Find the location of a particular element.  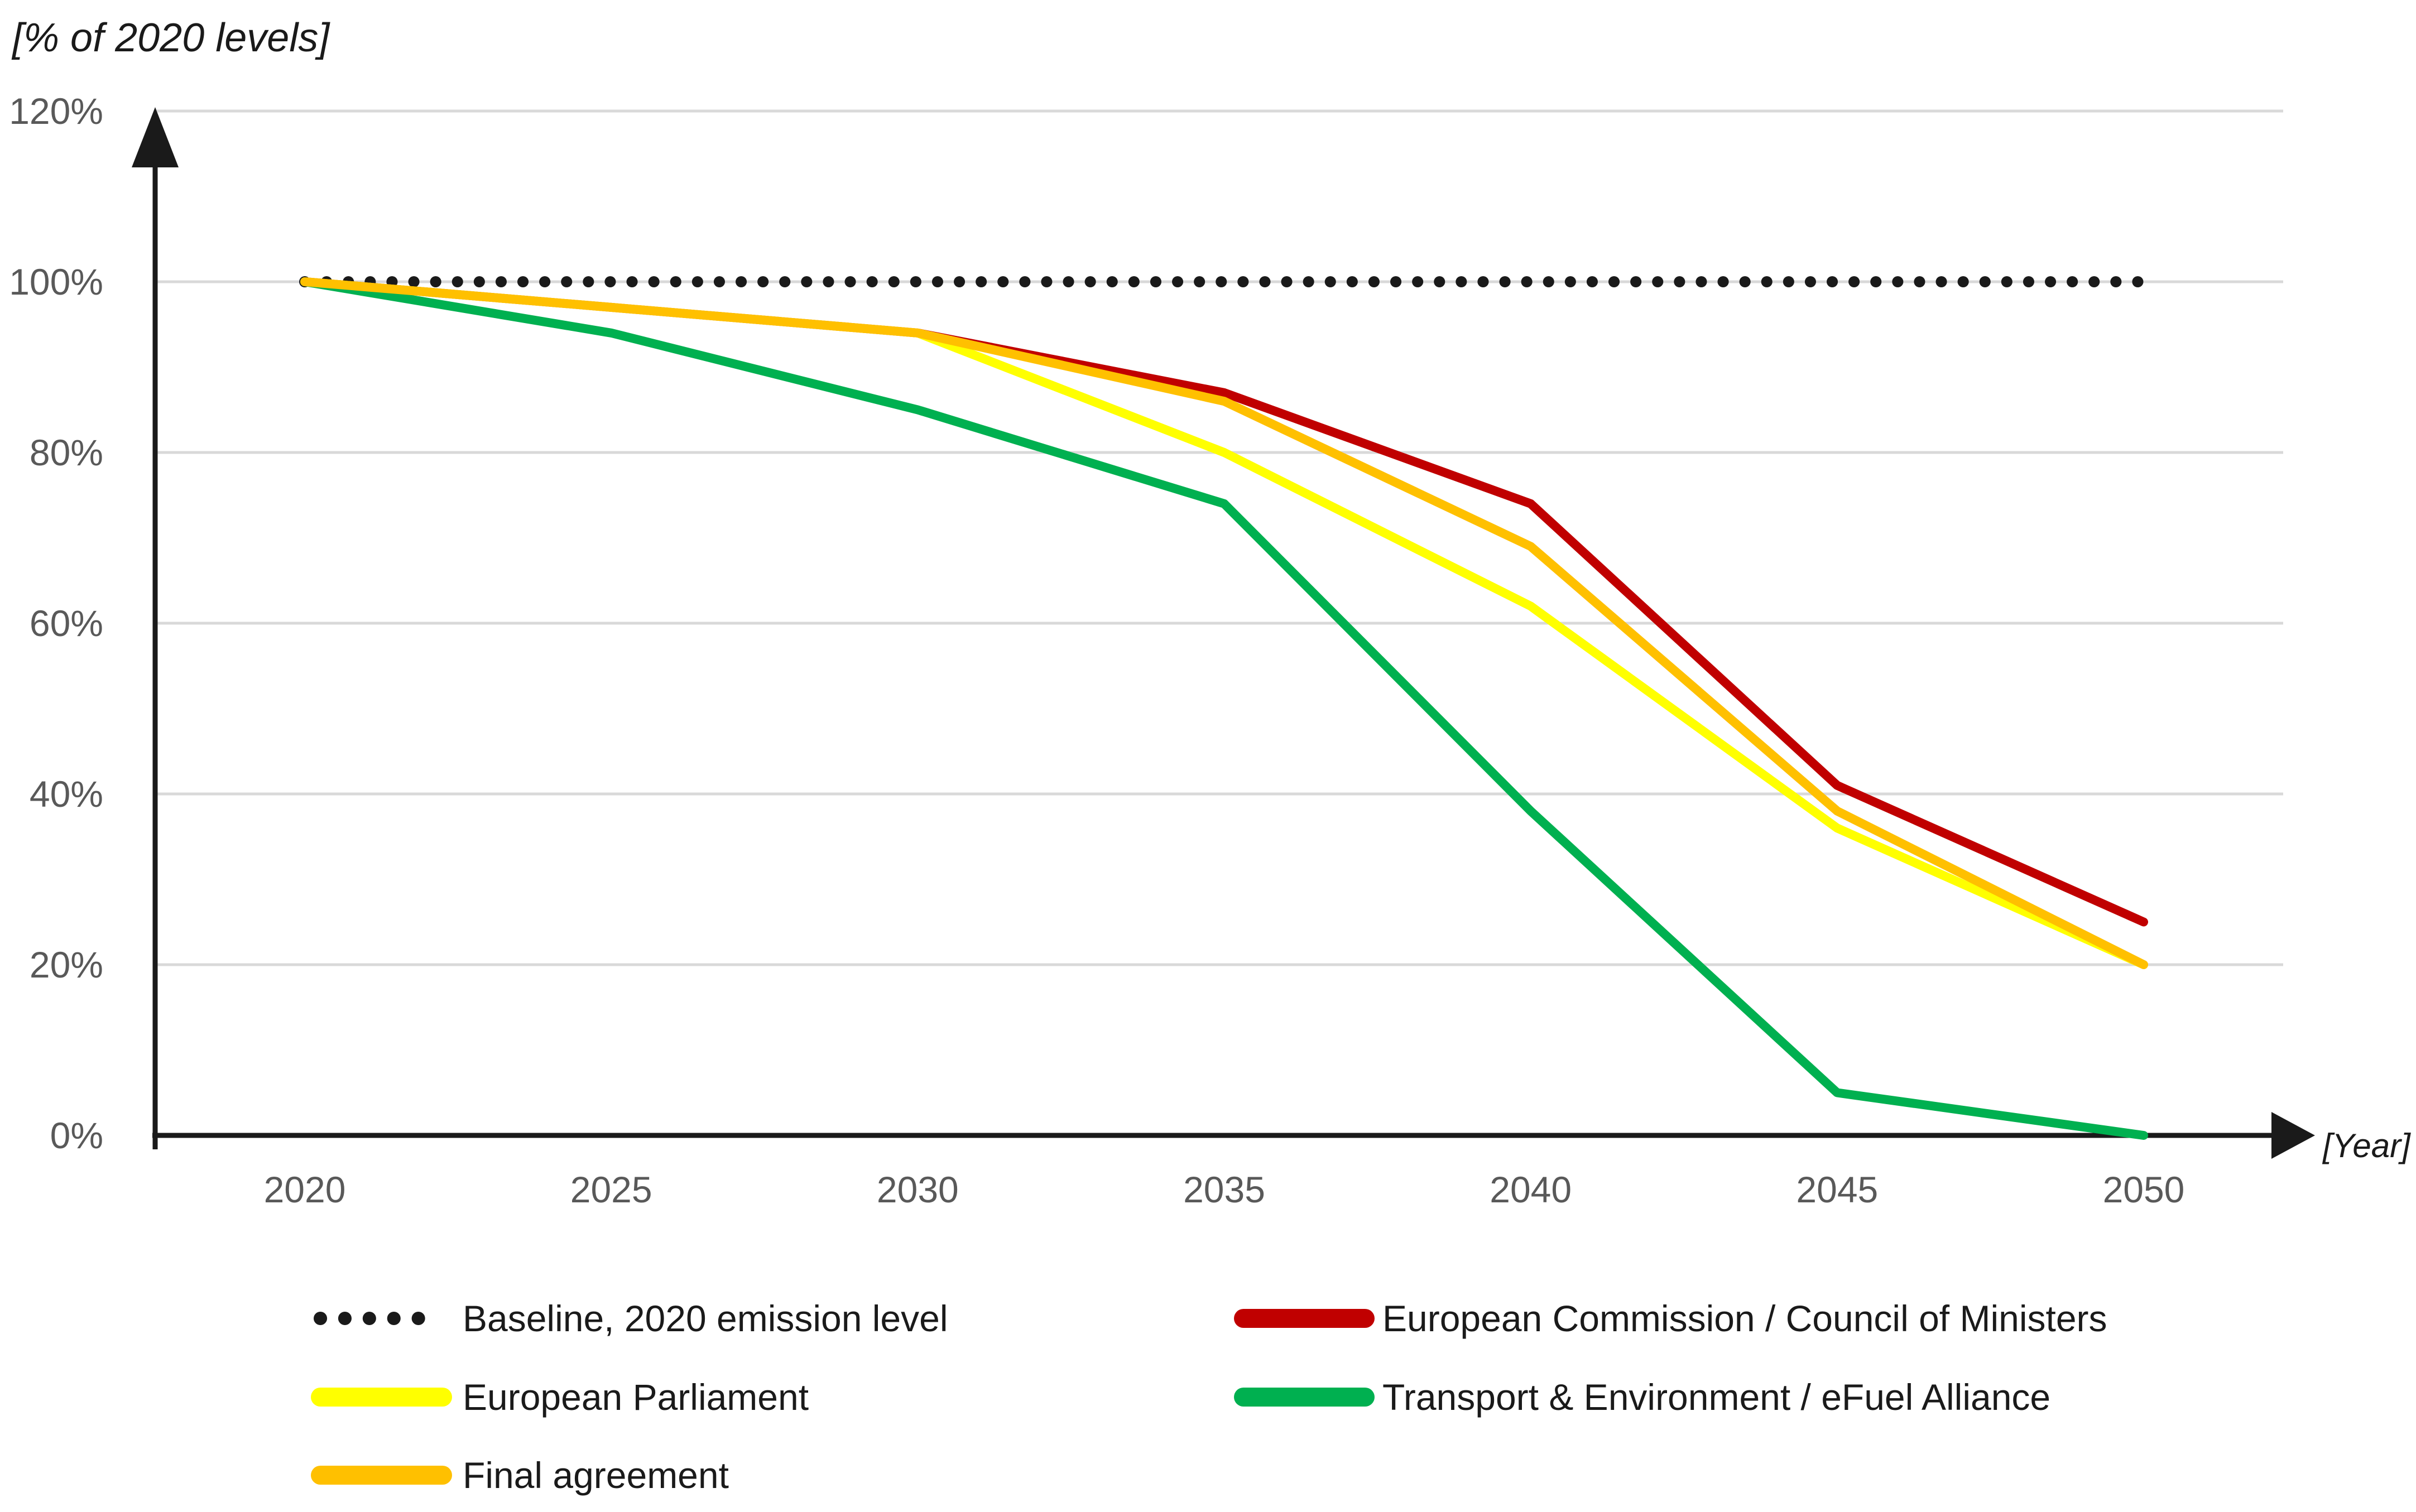

x-tick-labels: 2020 2025 2030 2035 2040 2045 2050 is located at coordinates (1224, 1189).